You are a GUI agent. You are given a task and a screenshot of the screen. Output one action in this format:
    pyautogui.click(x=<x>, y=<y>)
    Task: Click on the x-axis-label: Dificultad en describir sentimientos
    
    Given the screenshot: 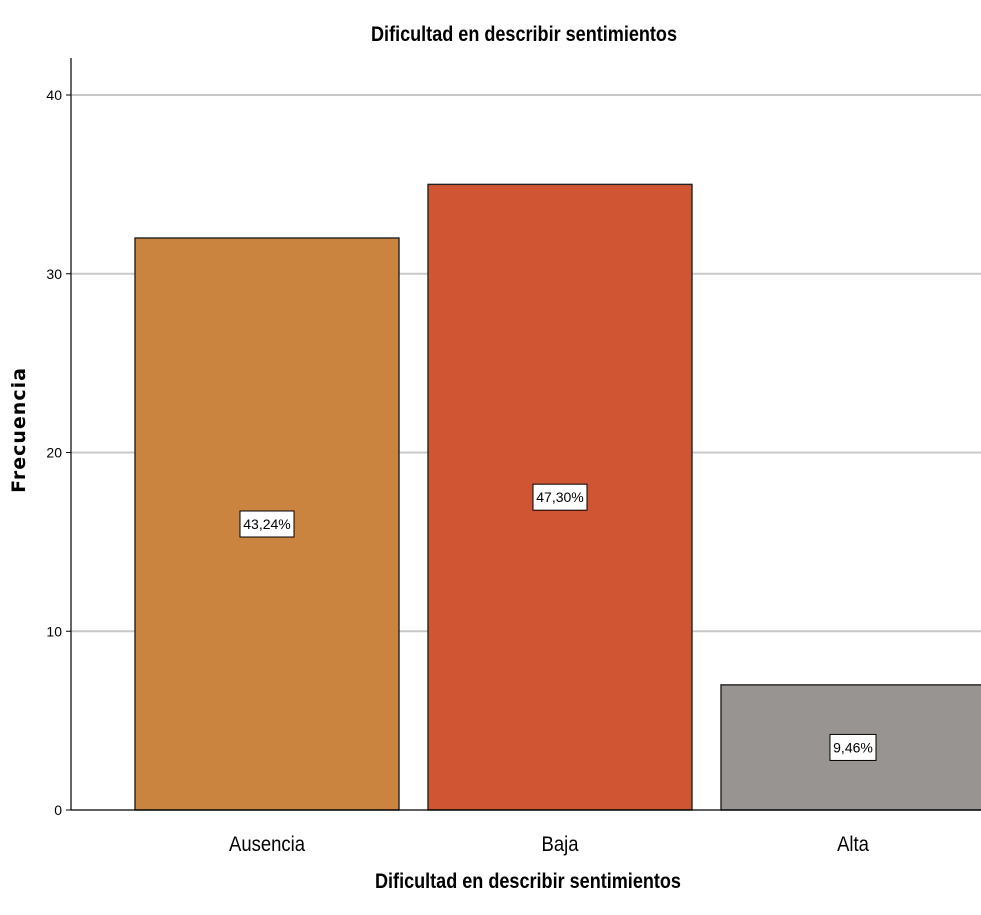 What is the action you would take?
    pyautogui.click(x=528, y=882)
    